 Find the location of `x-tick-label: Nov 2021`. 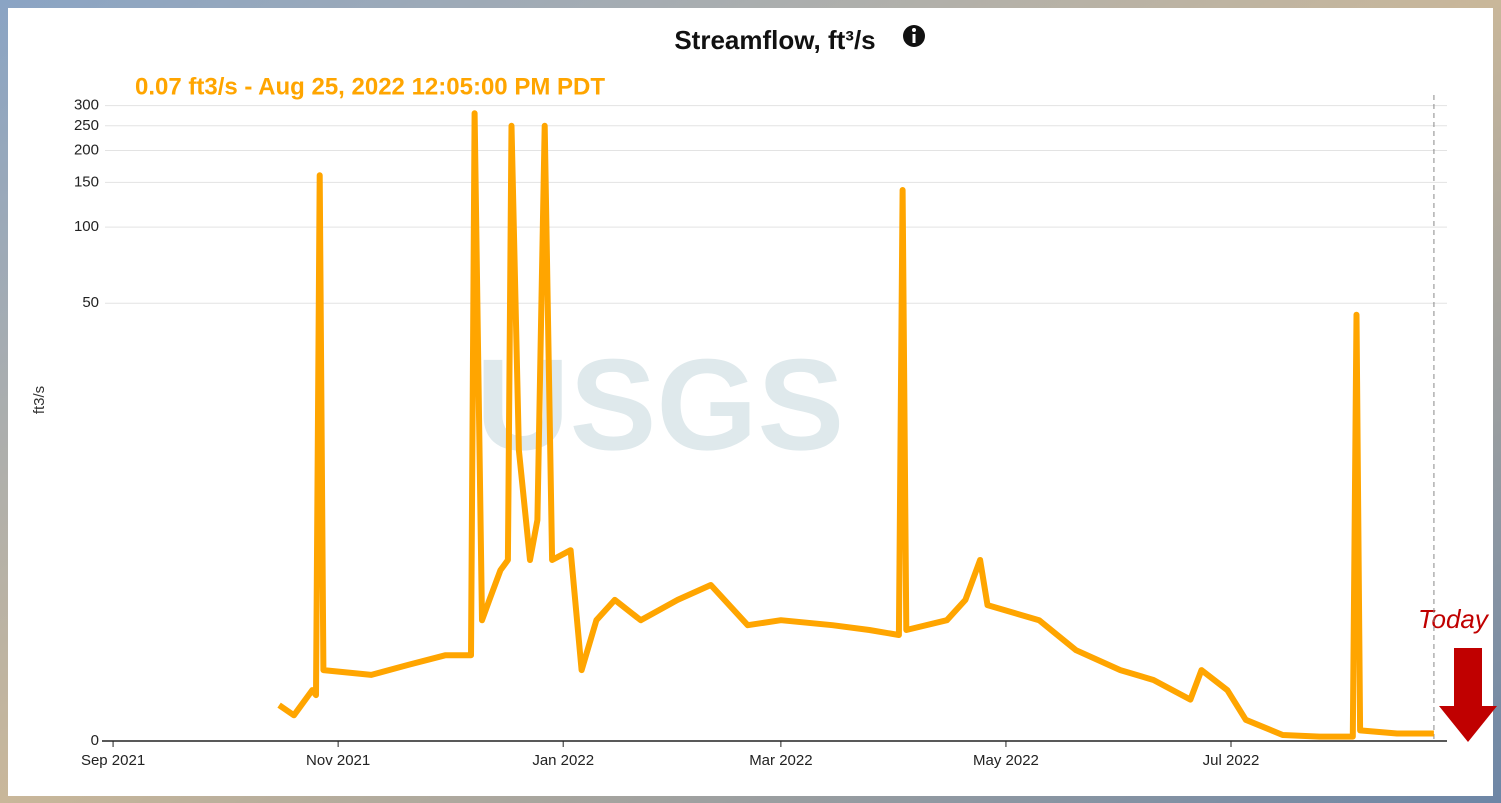

x-tick-label: Nov 2021 is located at coordinates (338, 760).